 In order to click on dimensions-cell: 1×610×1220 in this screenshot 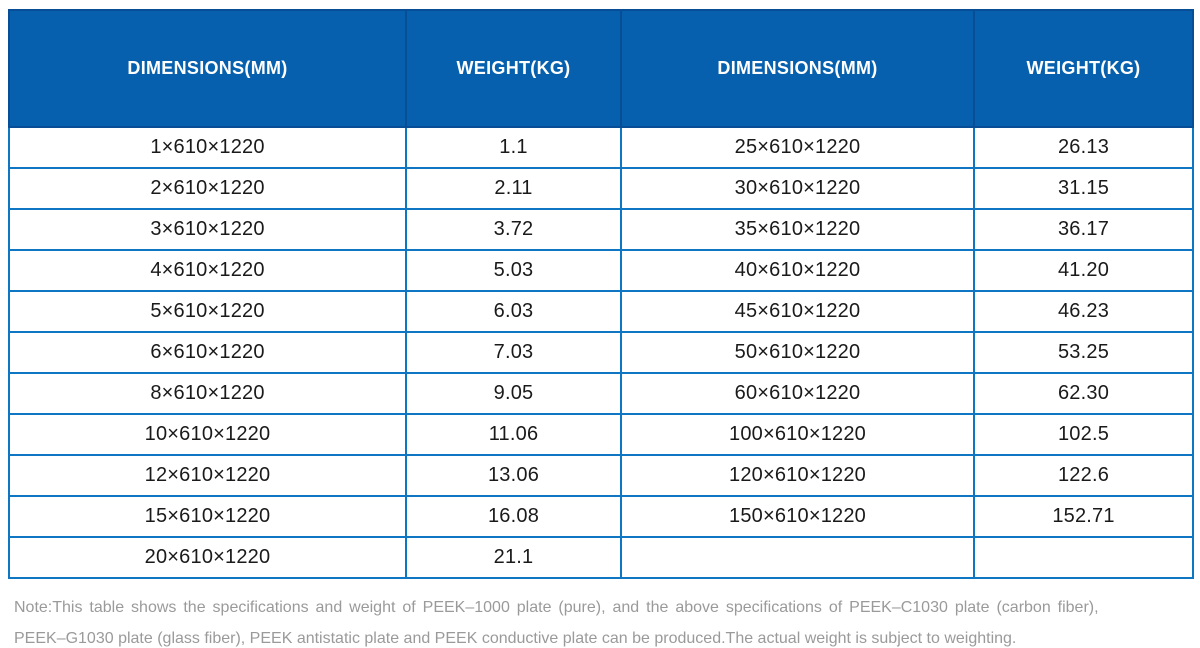, I will do `click(207, 147)`.